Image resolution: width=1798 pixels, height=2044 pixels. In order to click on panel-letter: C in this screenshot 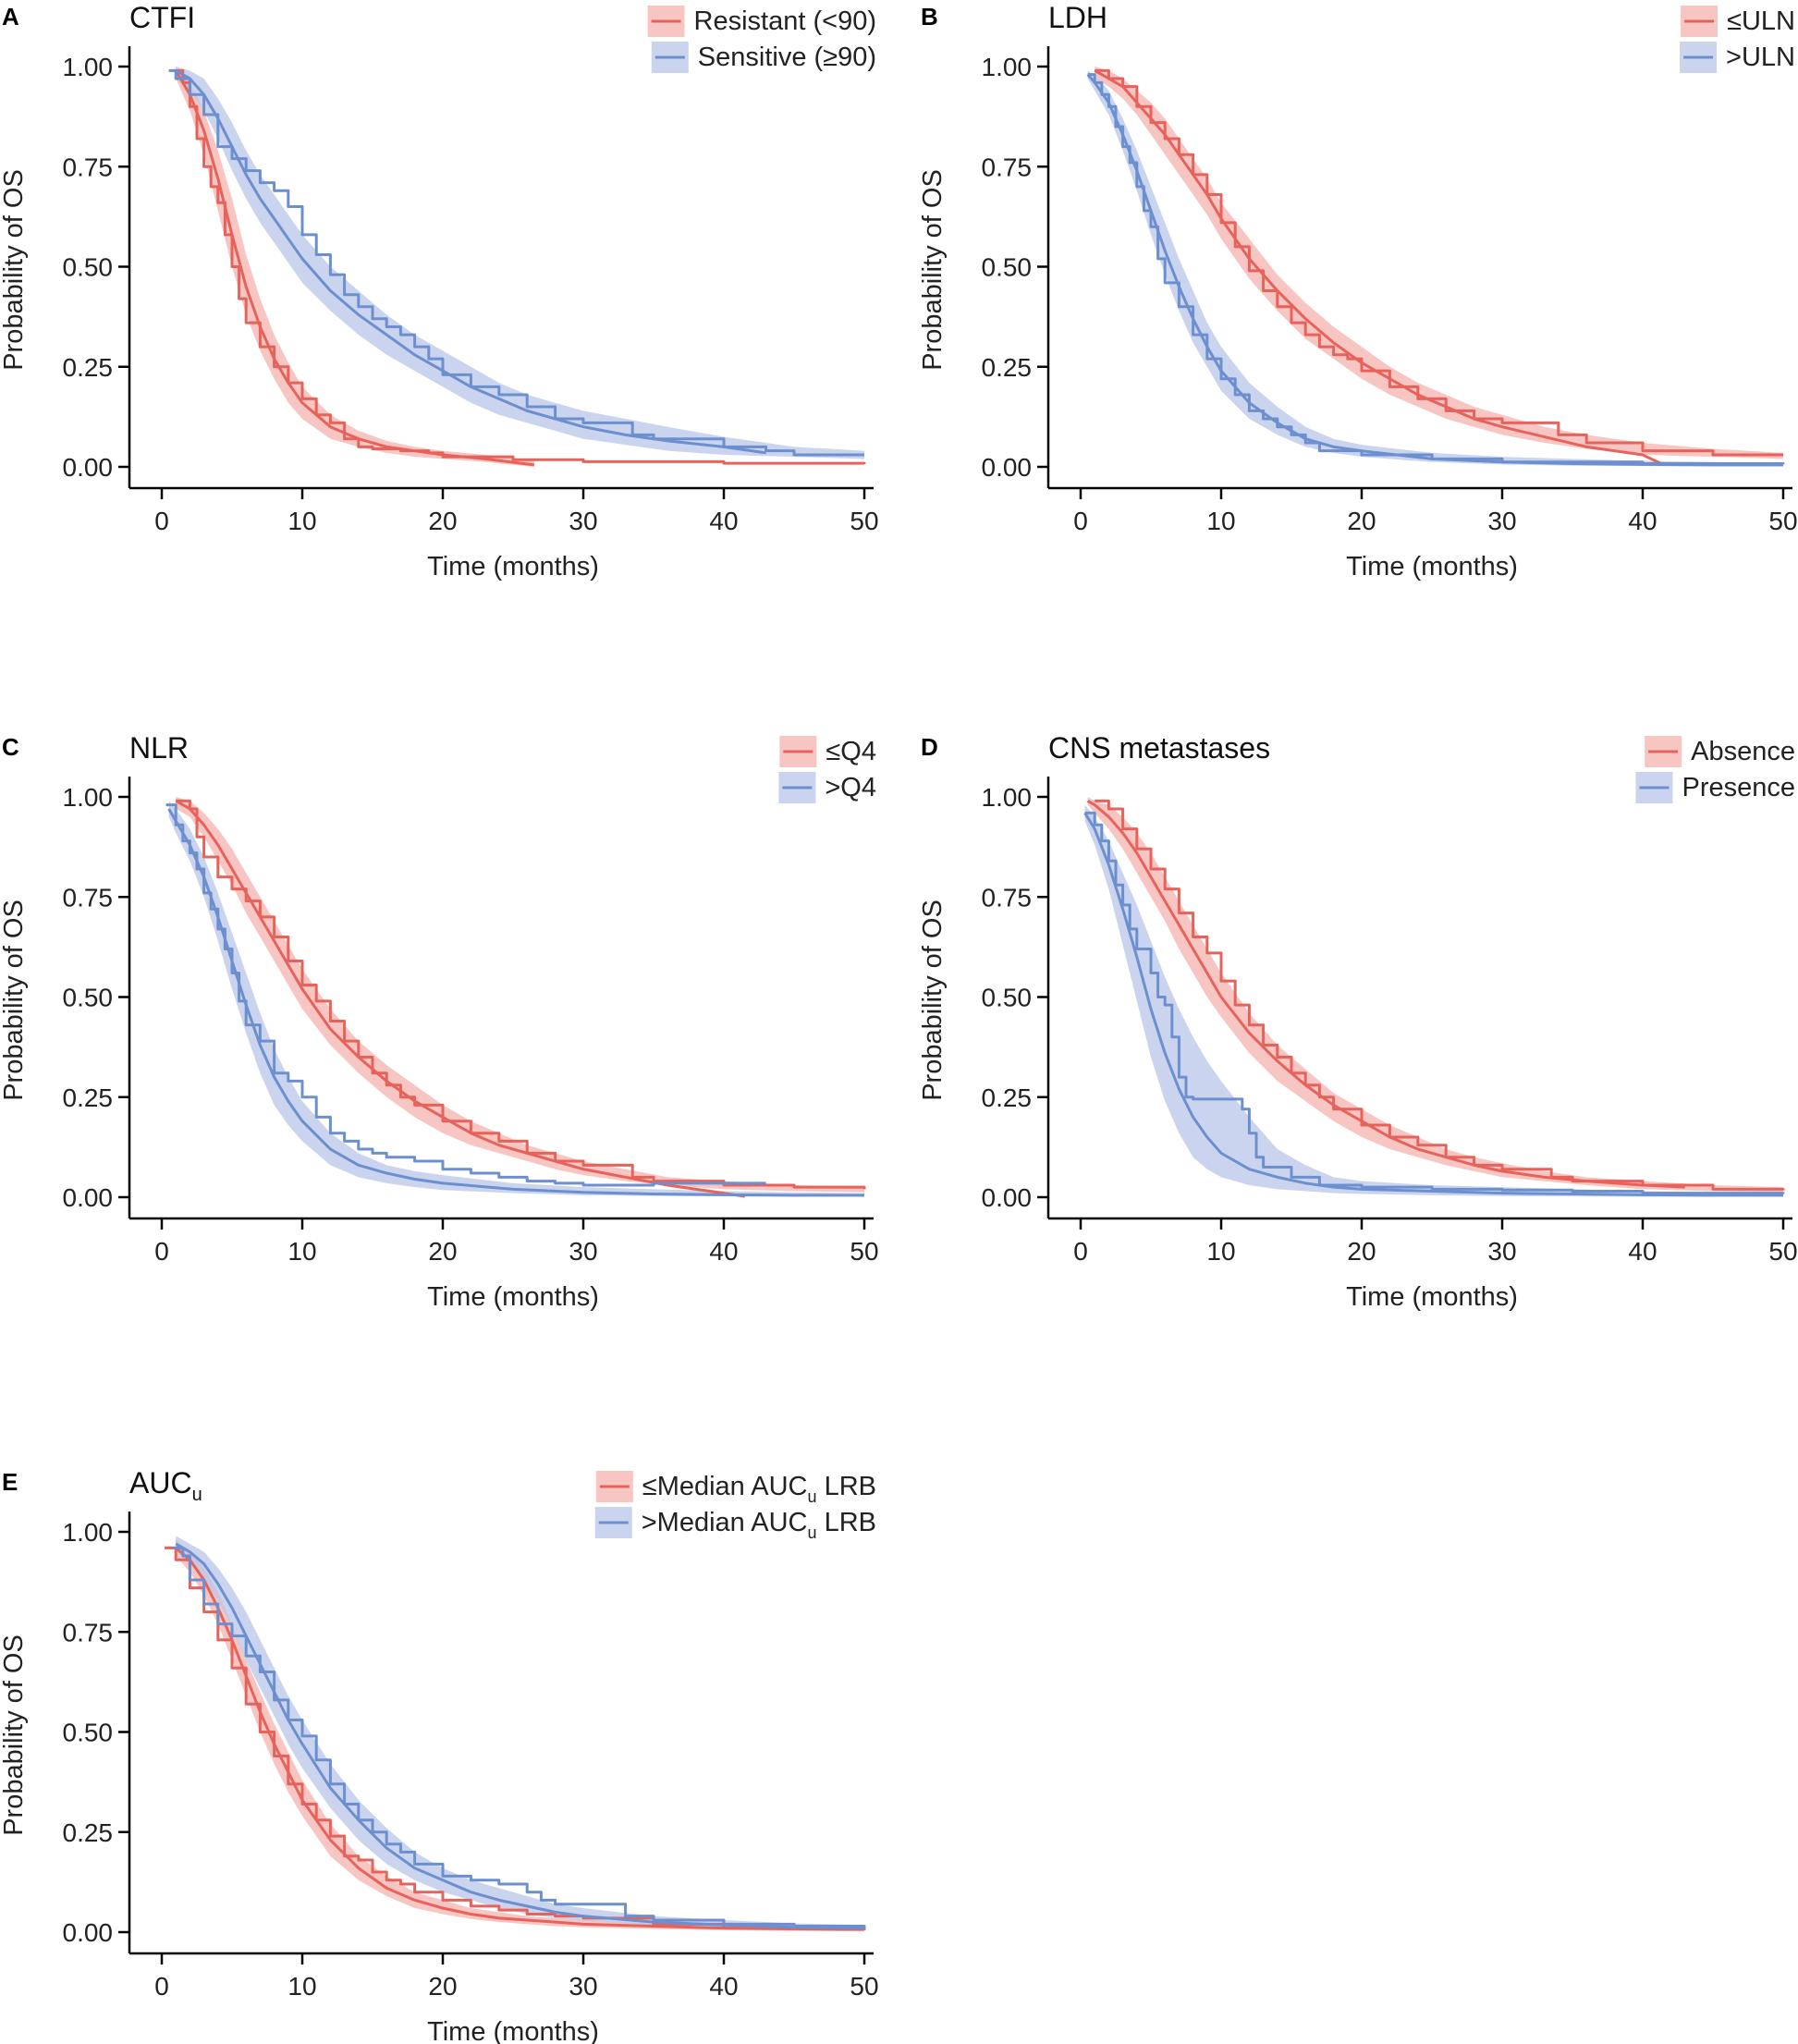, I will do `click(10, 747)`.